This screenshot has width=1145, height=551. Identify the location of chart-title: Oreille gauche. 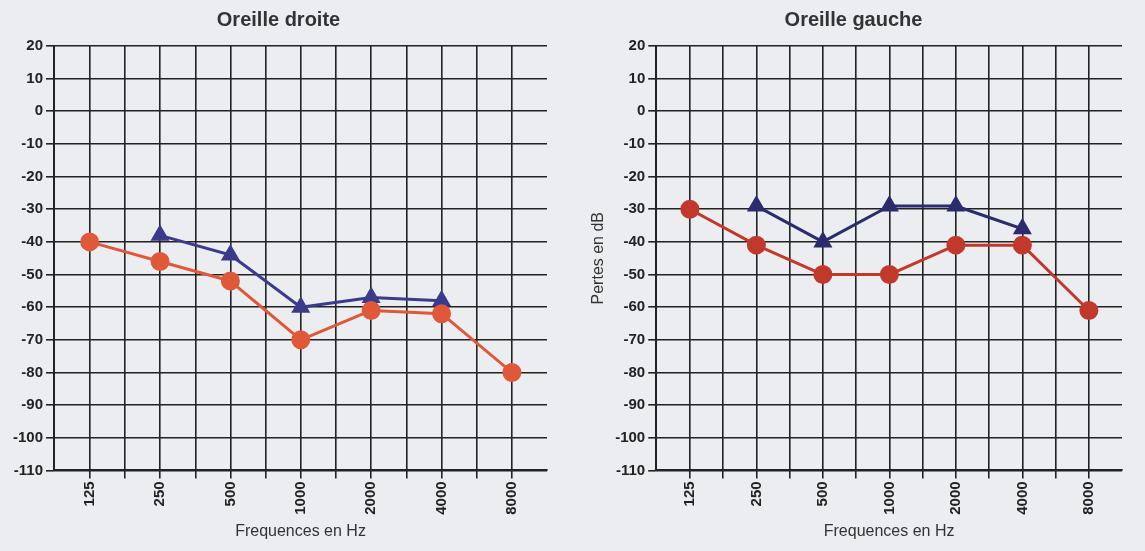
(853, 18).